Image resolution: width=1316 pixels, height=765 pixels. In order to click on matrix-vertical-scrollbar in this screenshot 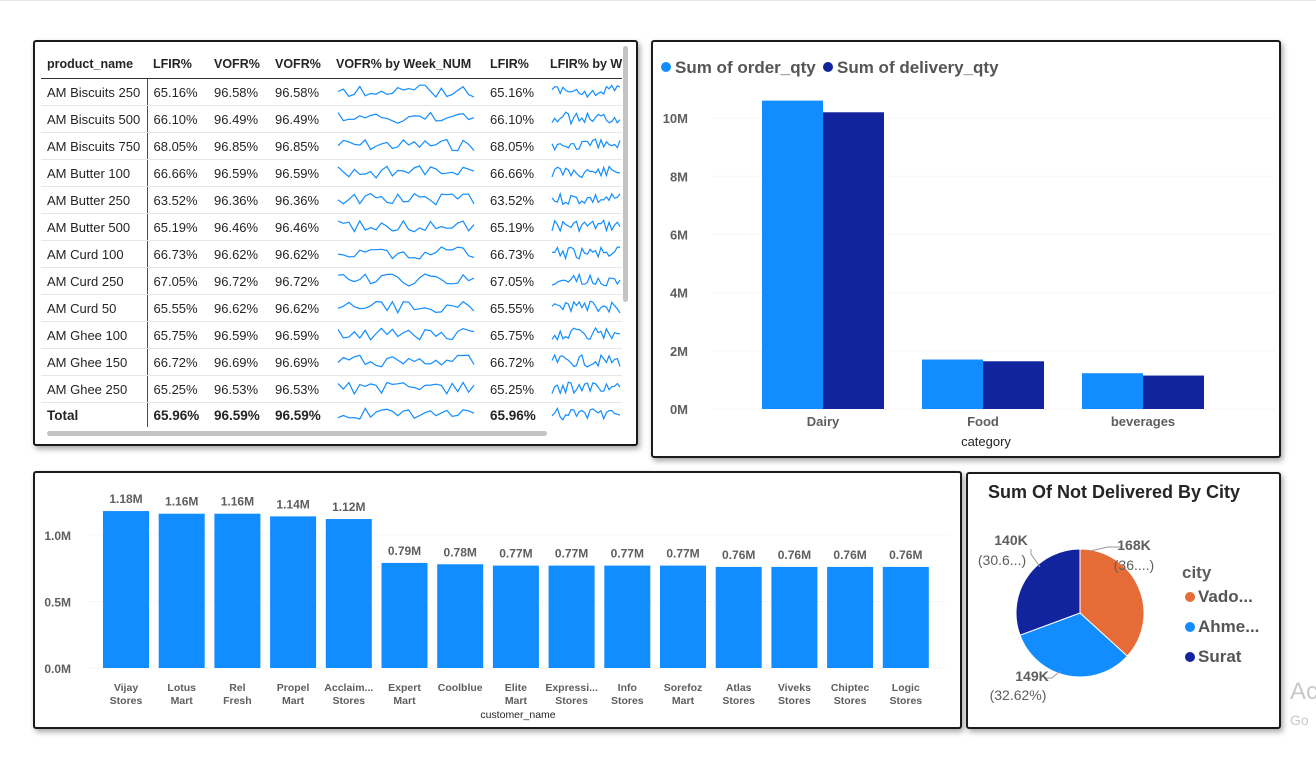, I will do `click(625, 174)`.